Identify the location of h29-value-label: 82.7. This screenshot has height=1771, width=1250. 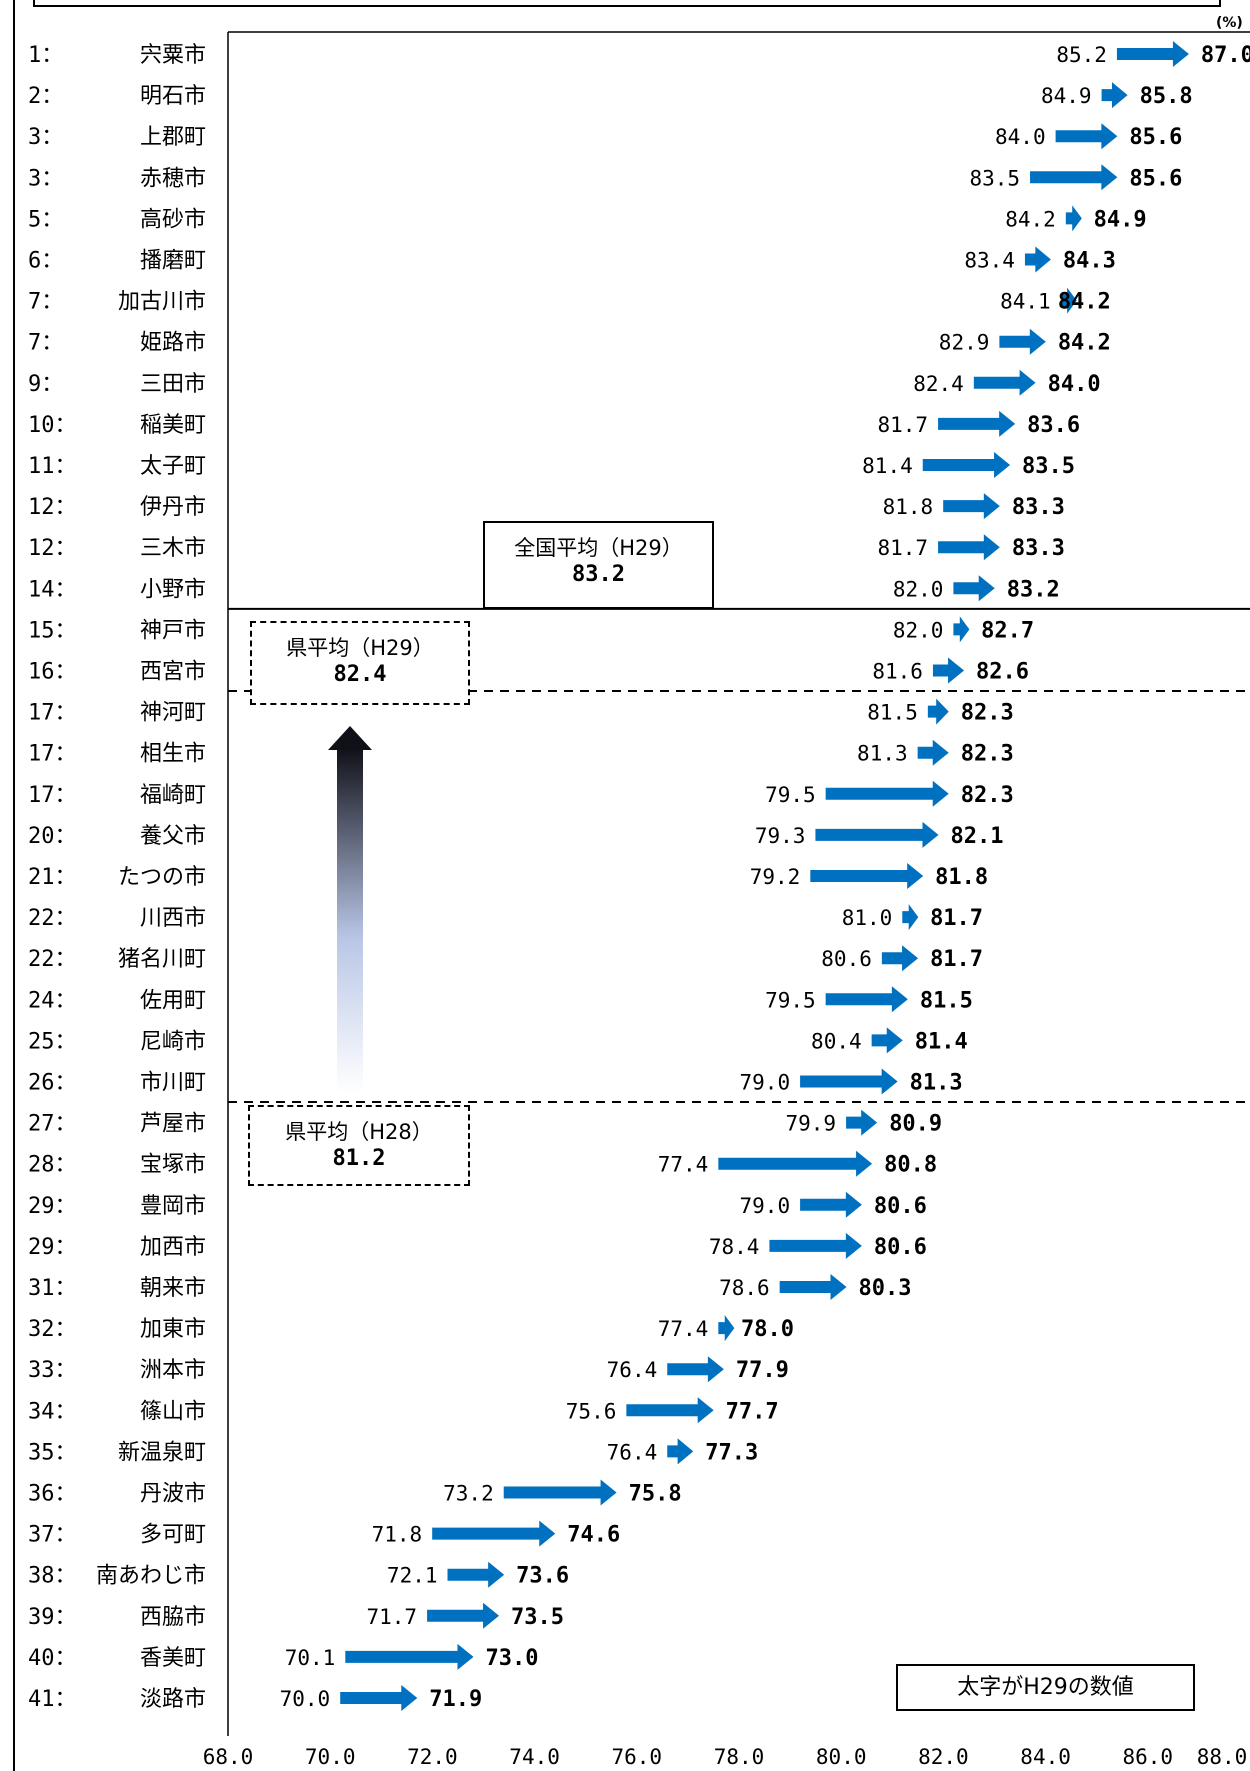
(1007, 630).